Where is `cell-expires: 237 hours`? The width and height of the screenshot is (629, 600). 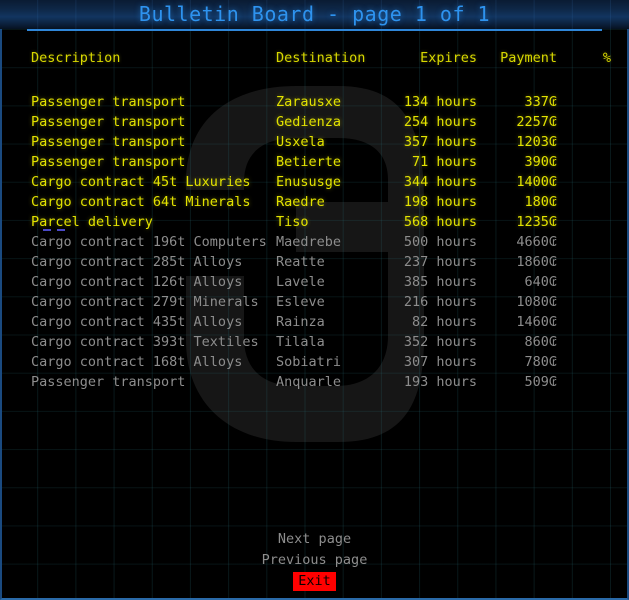
cell-expires: 237 hours is located at coordinates (440, 262).